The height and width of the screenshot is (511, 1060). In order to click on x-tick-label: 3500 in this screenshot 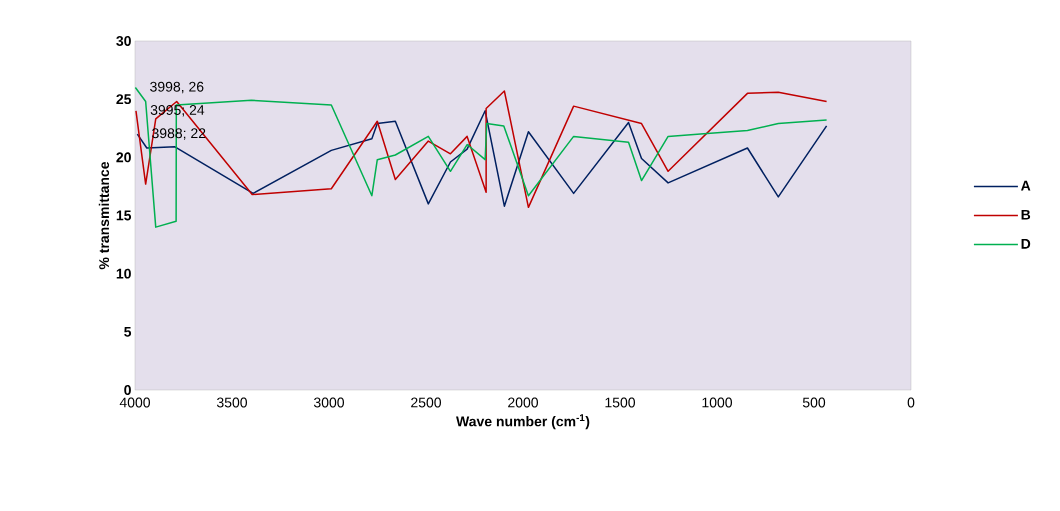, I will do `click(232, 402)`.